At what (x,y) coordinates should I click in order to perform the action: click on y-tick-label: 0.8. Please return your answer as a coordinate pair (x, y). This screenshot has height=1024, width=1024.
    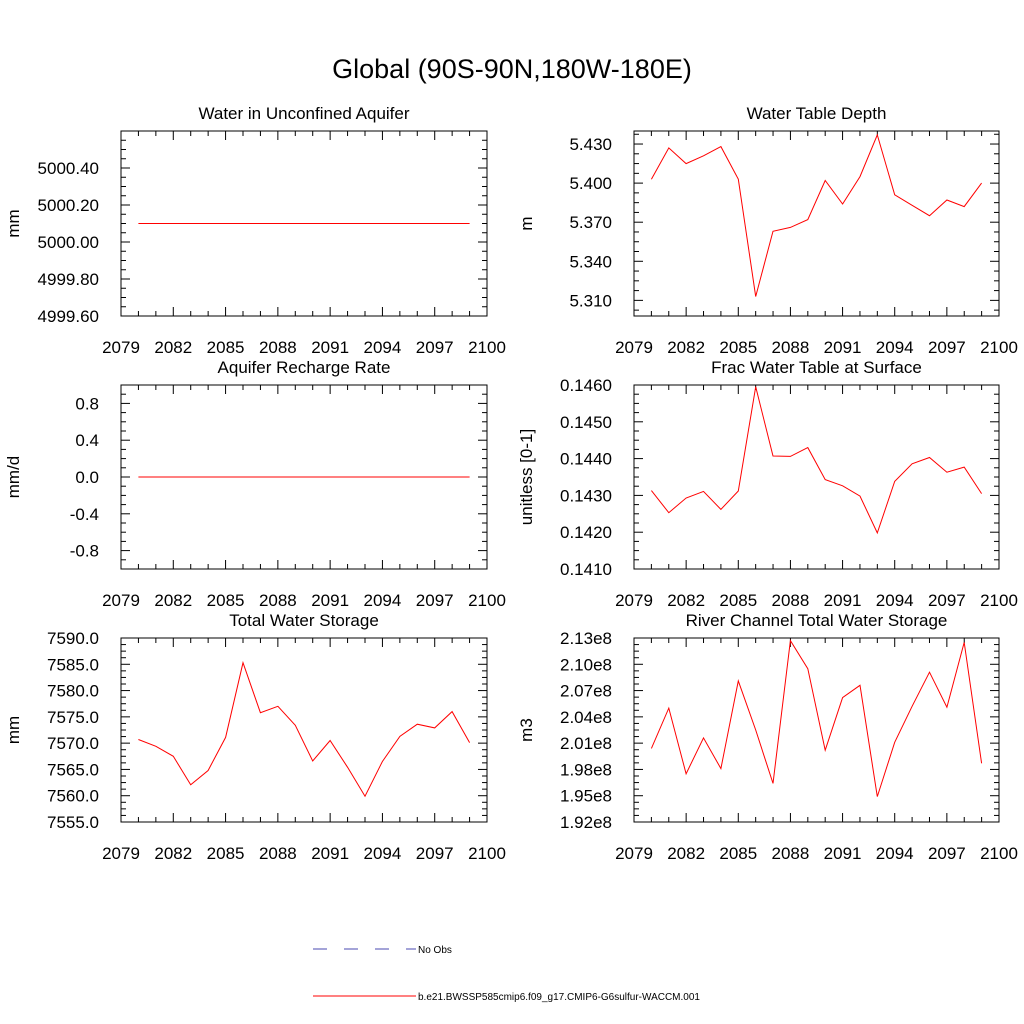
    Looking at the image, I should click on (87, 403).